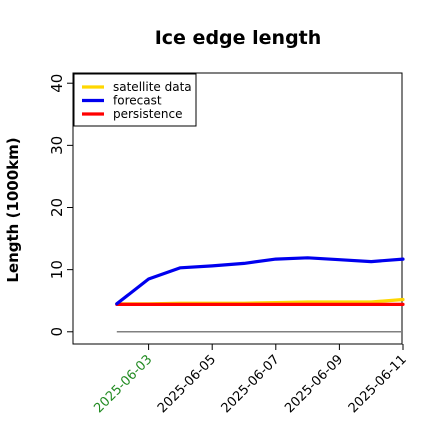 The height and width of the screenshot is (440, 440). What do you see at coordinates (378, 384) in the screenshot?
I see `x-tick-label: 2025-06-11` at bounding box center [378, 384].